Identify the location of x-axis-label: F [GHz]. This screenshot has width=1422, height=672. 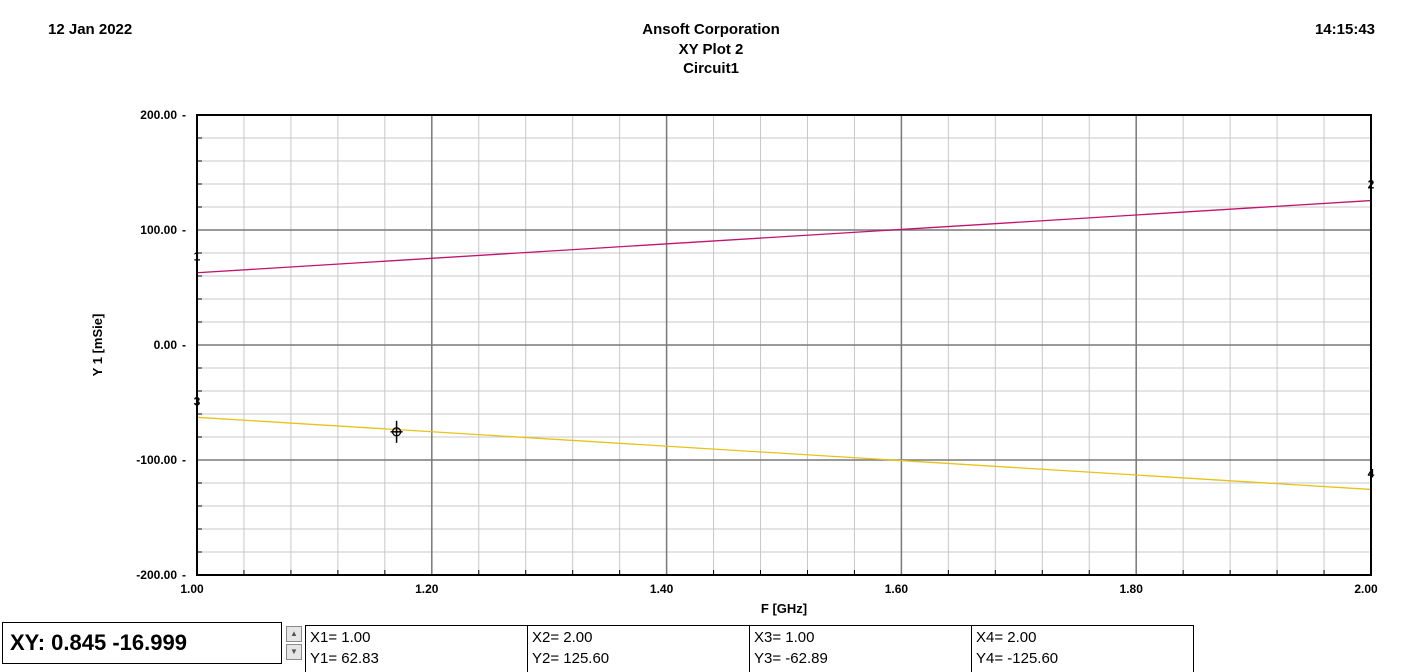
(784, 608).